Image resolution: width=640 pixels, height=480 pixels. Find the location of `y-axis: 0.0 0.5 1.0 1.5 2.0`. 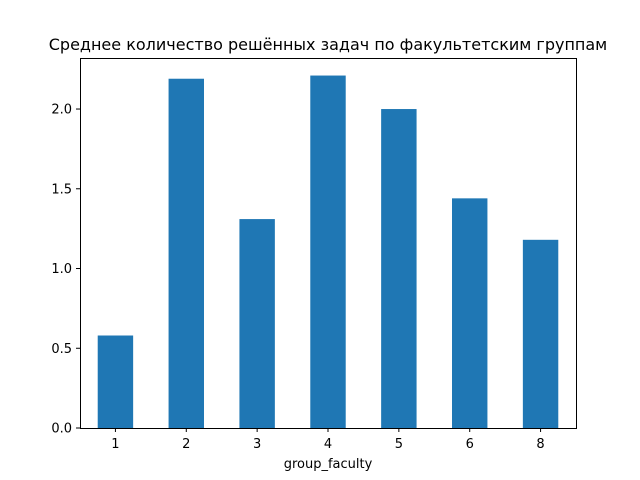

y-axis: 0.0 0.5 1.0 1.5 2.0 is located at coordinates (65, 270).